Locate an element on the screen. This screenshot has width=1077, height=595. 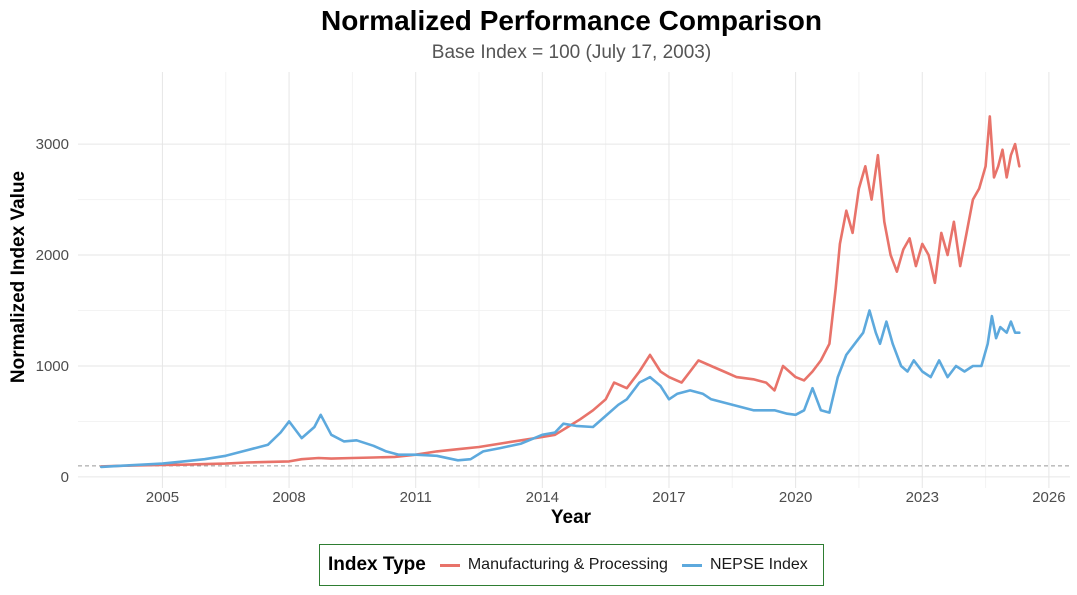
x-tick-label: 2017 is located at coordinates (668, 497).